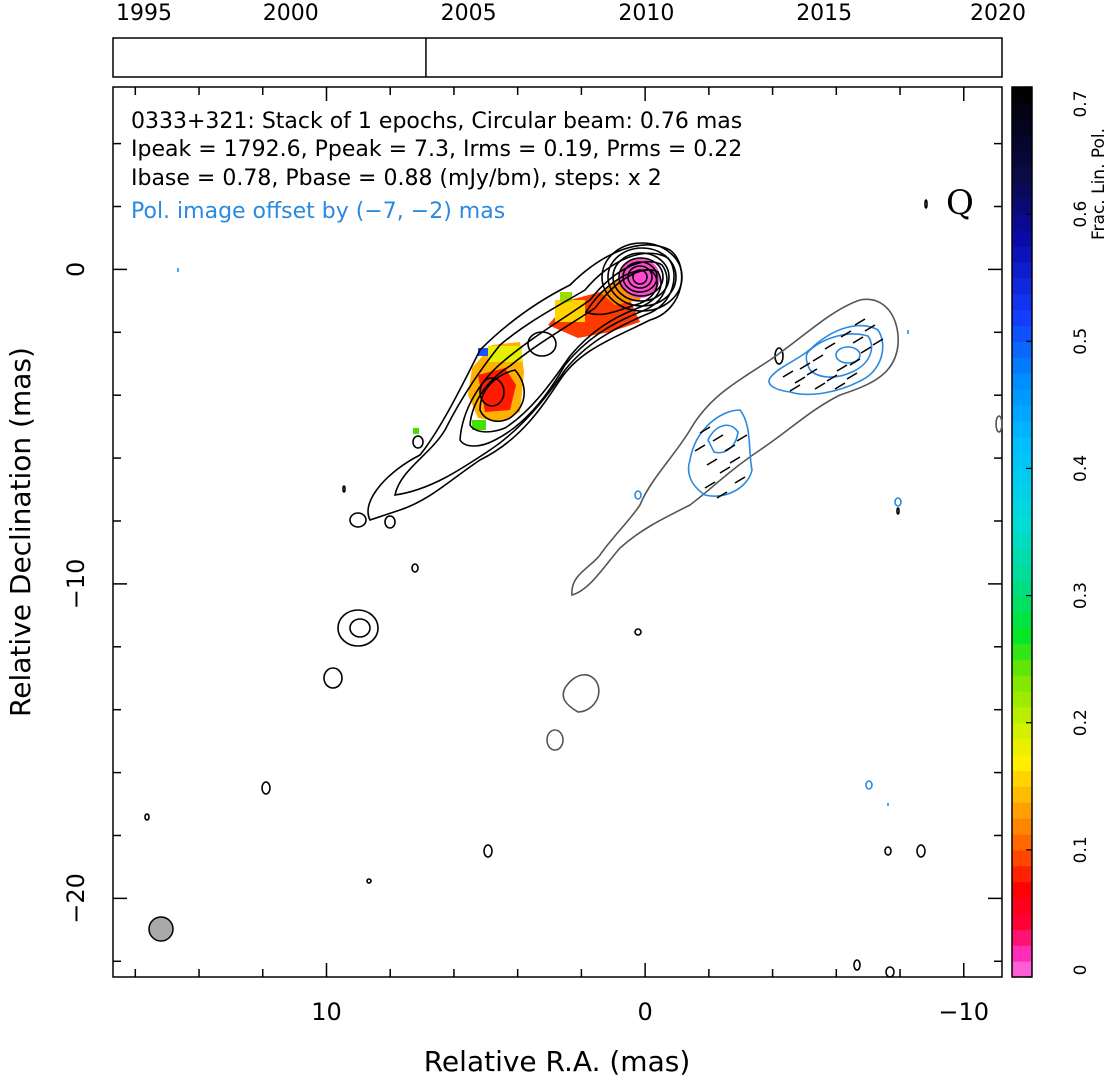  I want to click on colorbar-title: Frac. Lin. Pol., so click(1099, 184).